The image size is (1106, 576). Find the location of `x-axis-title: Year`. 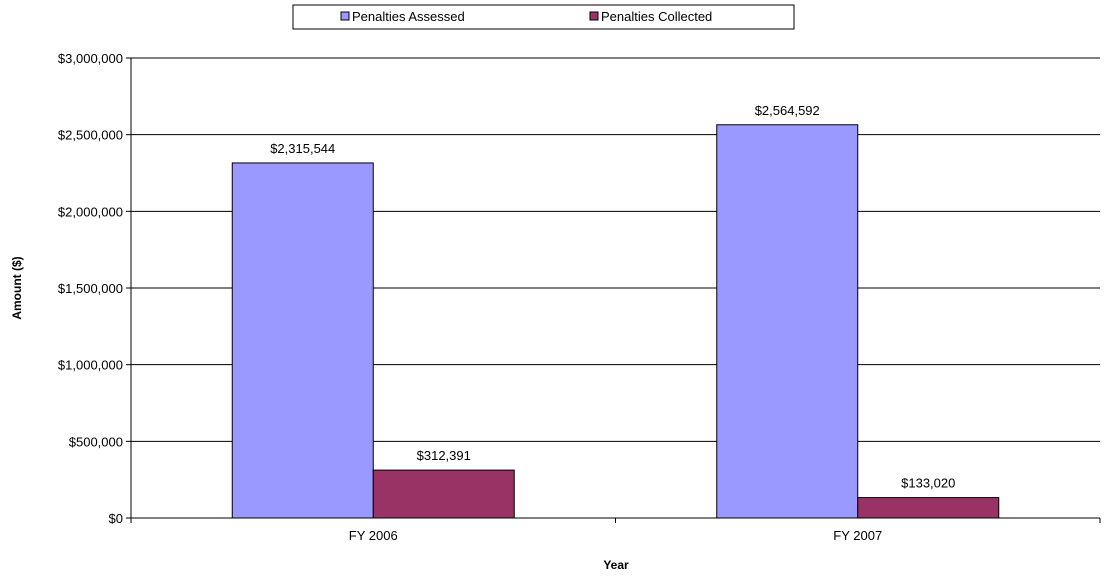

x-axis-title: Year is located at coordinates (616, 565).